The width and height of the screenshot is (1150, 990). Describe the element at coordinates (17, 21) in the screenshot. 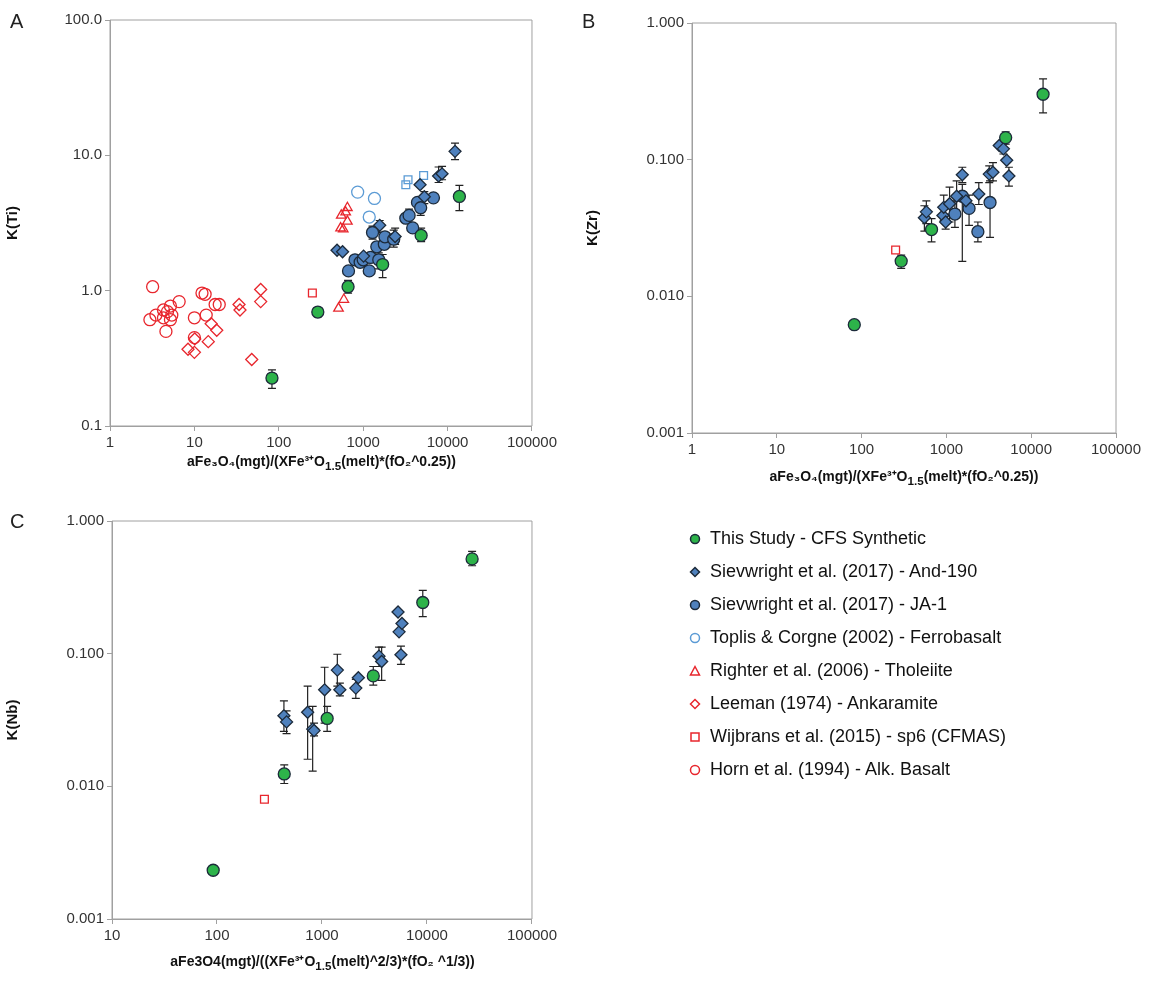

I see `chart-title: A` at that location.